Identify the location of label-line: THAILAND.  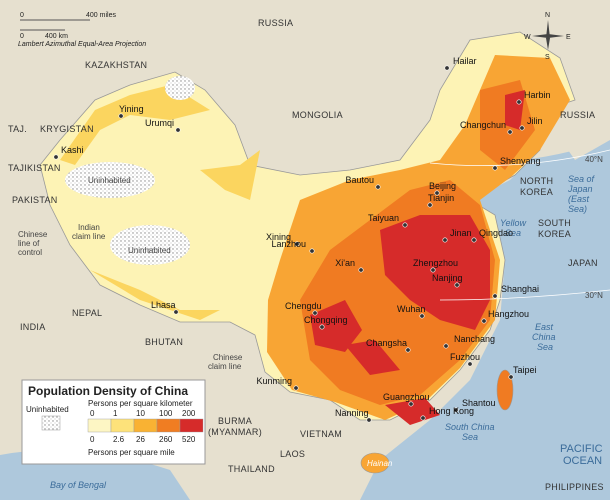
(251, 469).